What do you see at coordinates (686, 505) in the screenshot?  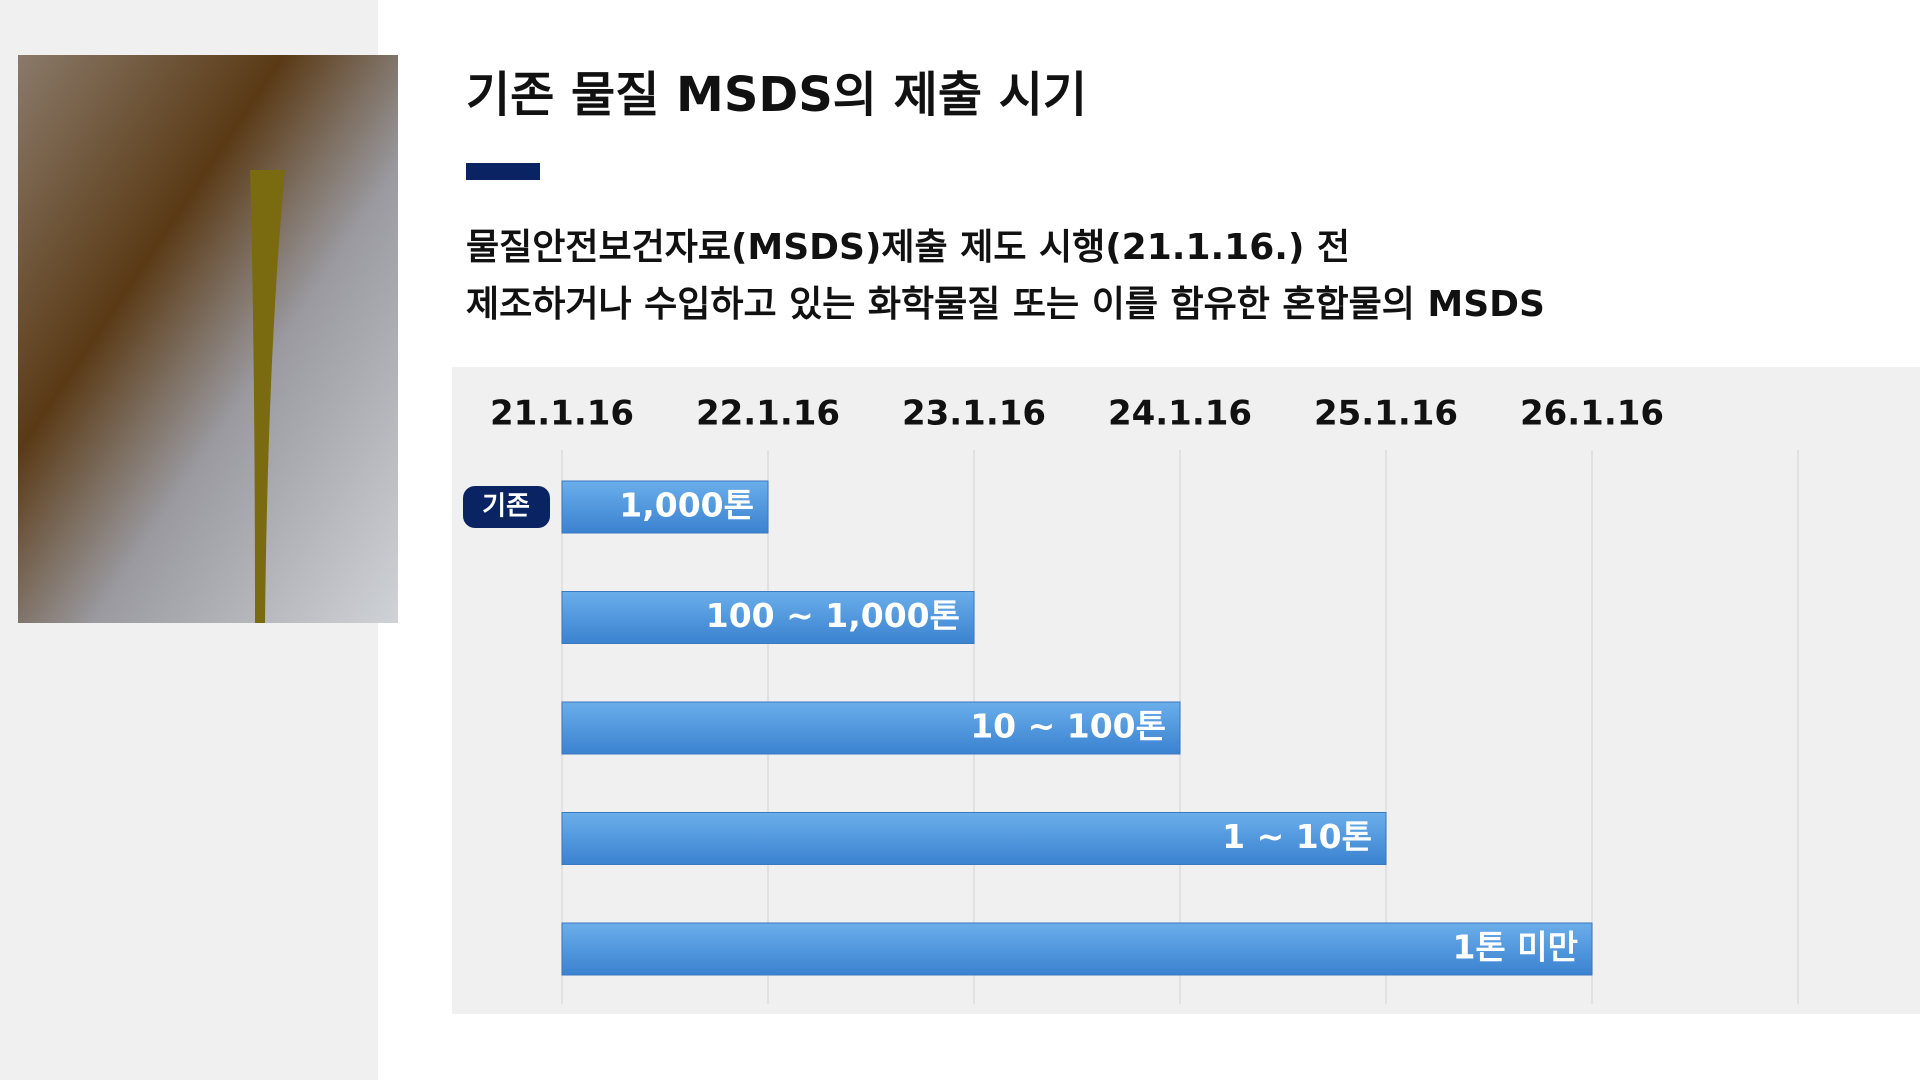 I see `bar-label: 1,000톤` at bounding box center [686, 505].